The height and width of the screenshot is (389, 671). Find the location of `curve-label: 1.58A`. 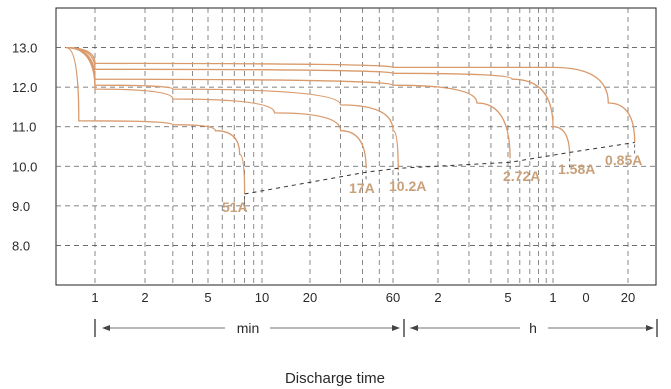

curve-label: 1.58A is located at coordinates (576, 169).